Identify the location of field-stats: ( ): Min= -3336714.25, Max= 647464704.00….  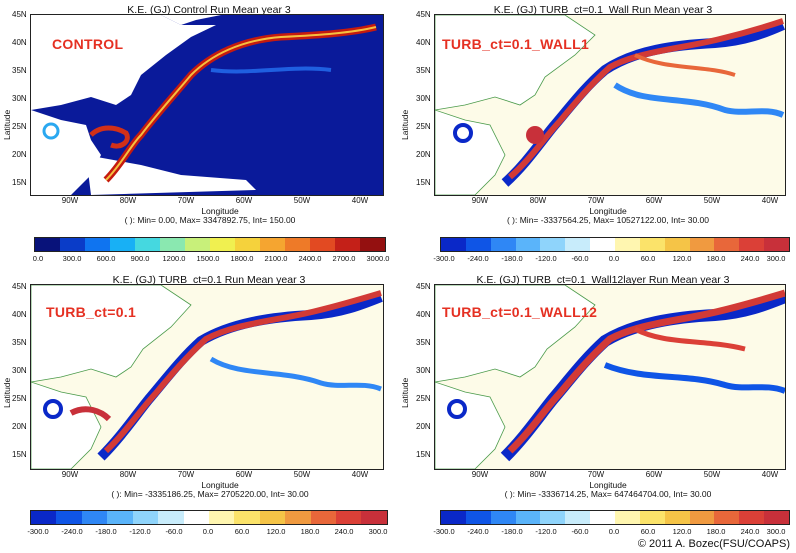
(608, 494).